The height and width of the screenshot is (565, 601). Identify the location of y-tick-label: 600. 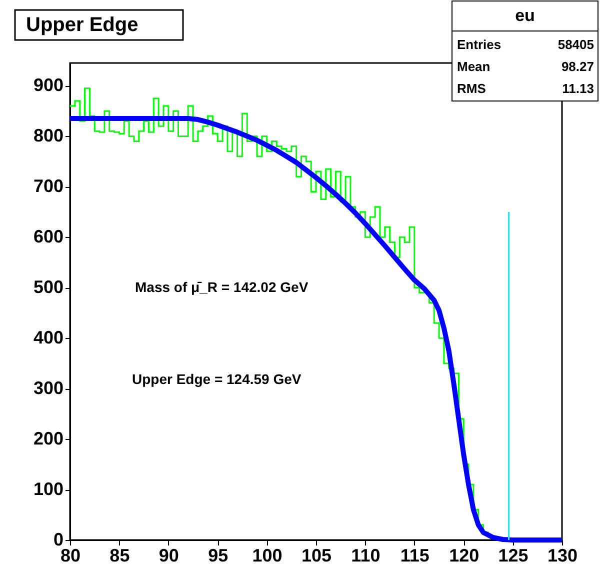
(48, 236).